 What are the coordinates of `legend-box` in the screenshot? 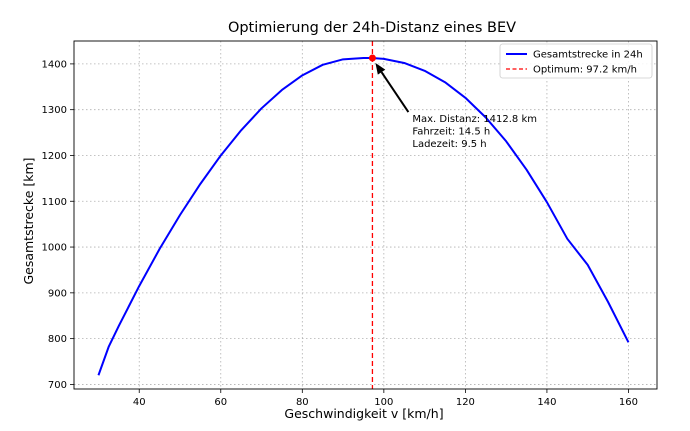 It's located at (576, 61).